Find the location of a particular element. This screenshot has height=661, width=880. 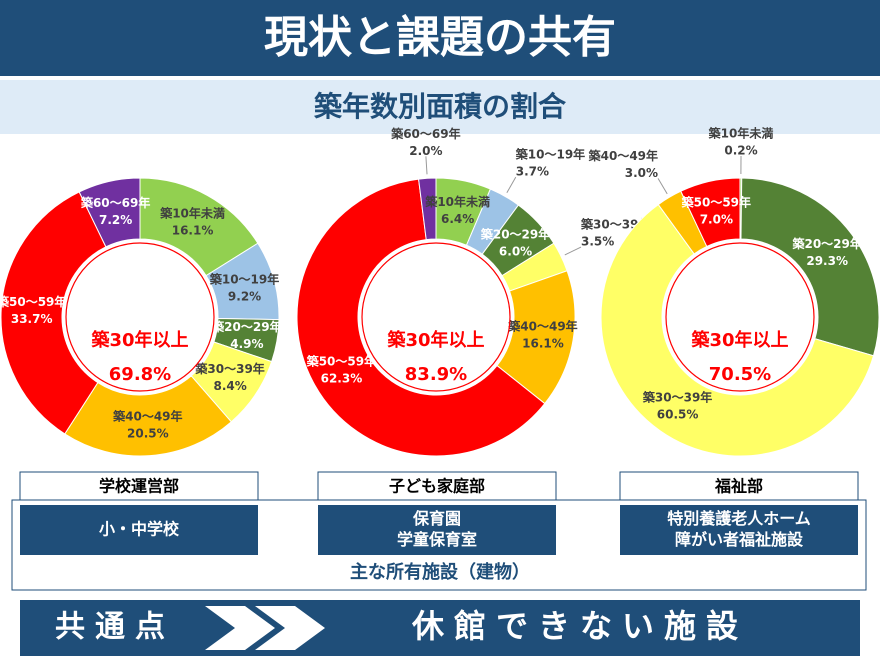

slice-value-label: 60.5% is located at coordinates (678, 414).